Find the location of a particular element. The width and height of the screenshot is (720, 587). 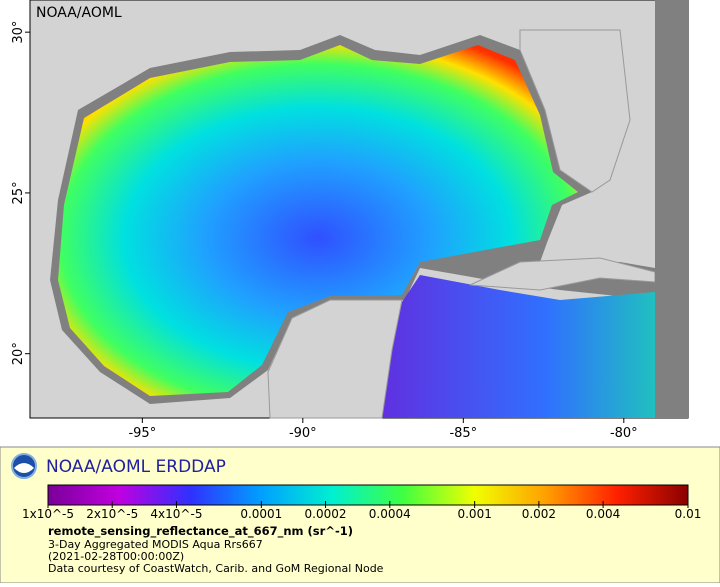

atlantic-nodata is located at coordinates (671, 209).